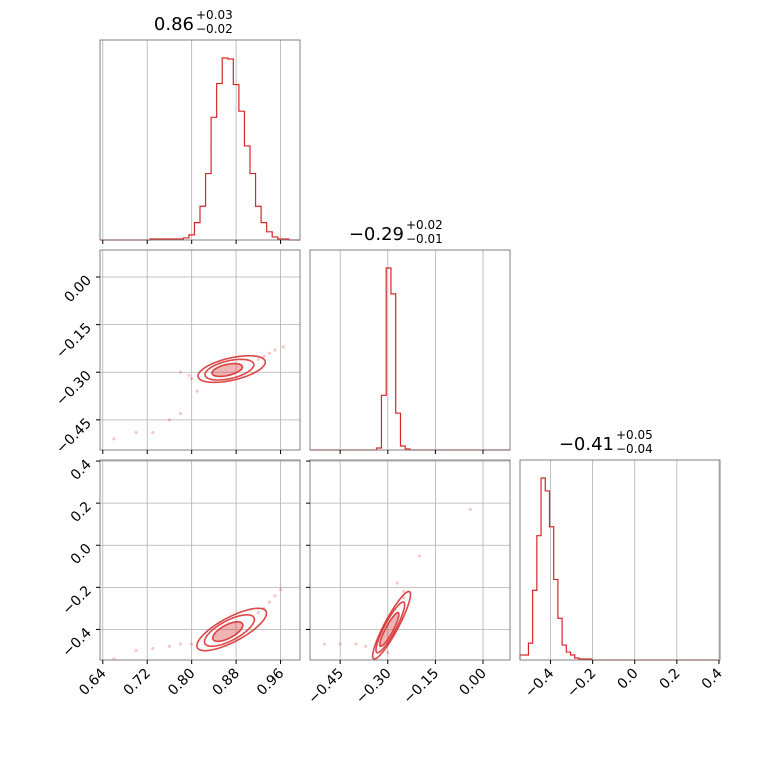 The image size is (760, 760). What do you see at coordinates (214, 29) in the screenshot?
I see `title-lower-error: −0.02` at bounding box center [214, 29].